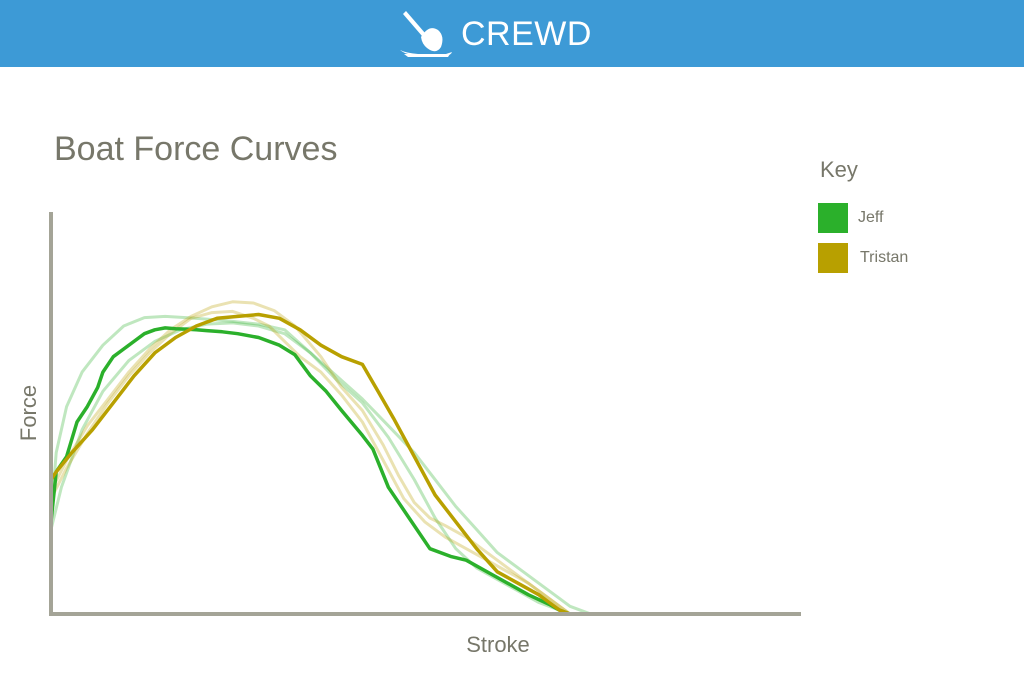 This screenshot has height=692, width=1024. Describe the element at coordinates (871, 217) in the screenshot. I see `legend-label-jeff: Jeff` at that location.